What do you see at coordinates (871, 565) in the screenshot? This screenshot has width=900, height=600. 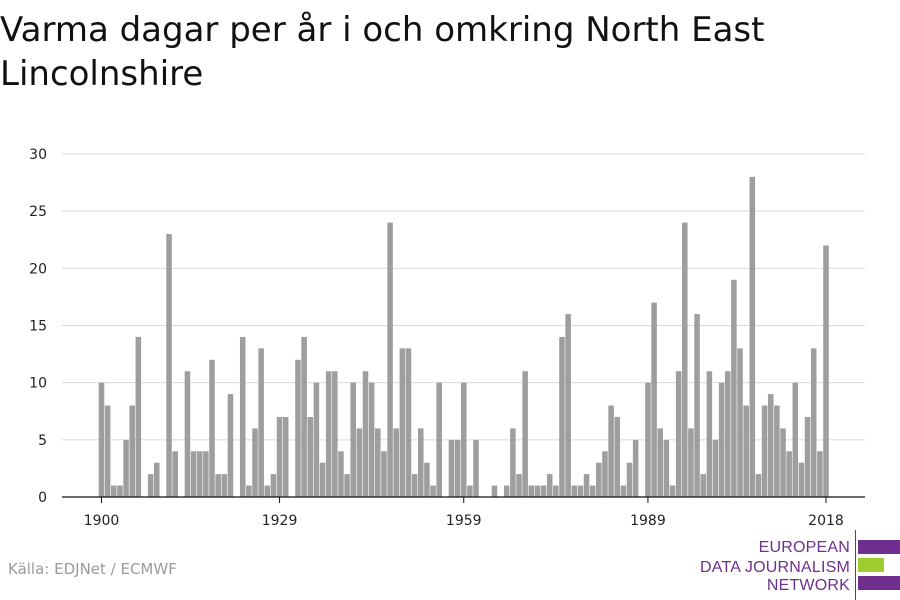 I see `logo-bar-green` at bounding box center [871, 565].